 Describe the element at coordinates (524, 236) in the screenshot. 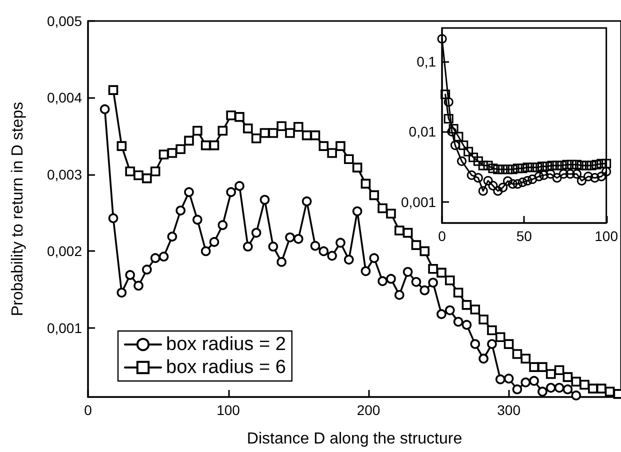

I see `x-tick-label: 50` at that location.